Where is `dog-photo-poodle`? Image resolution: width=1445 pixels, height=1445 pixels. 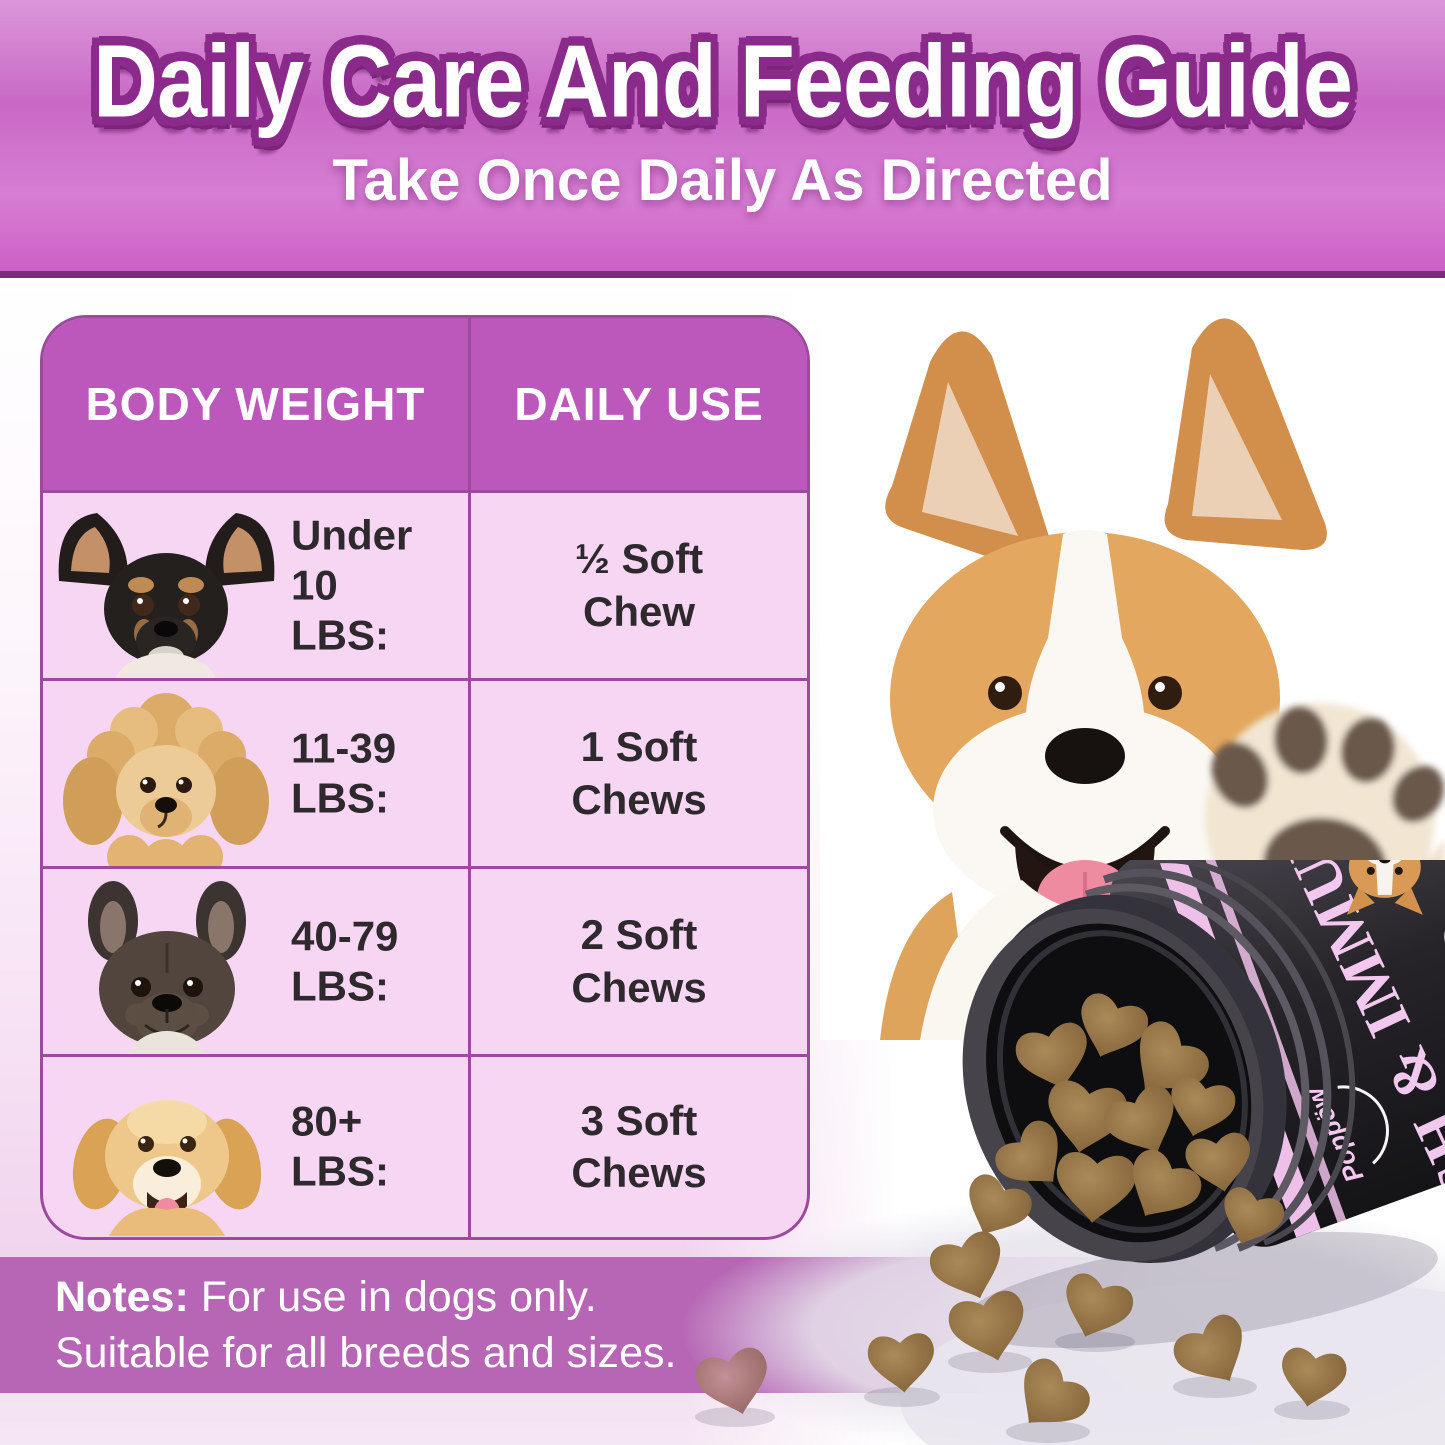
dog-photo-poodle is located at coordinates (166, 779).